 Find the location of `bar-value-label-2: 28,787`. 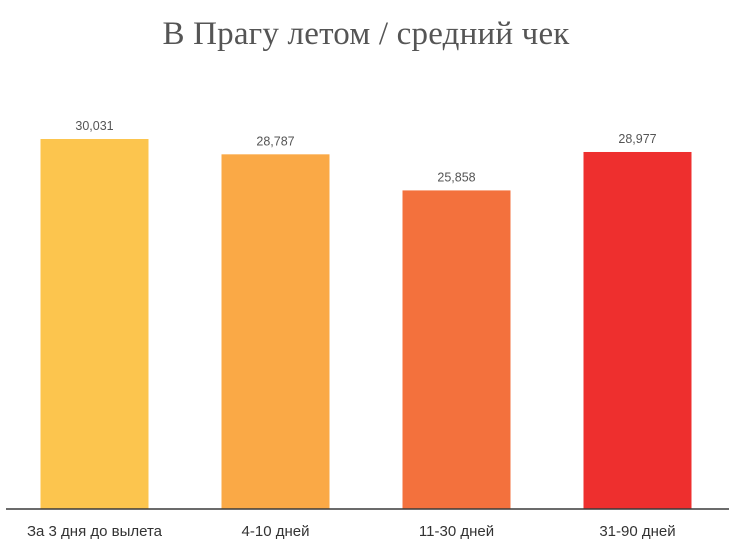

bar-value-label-2: 28,787 is located at coordinates (275, 141).